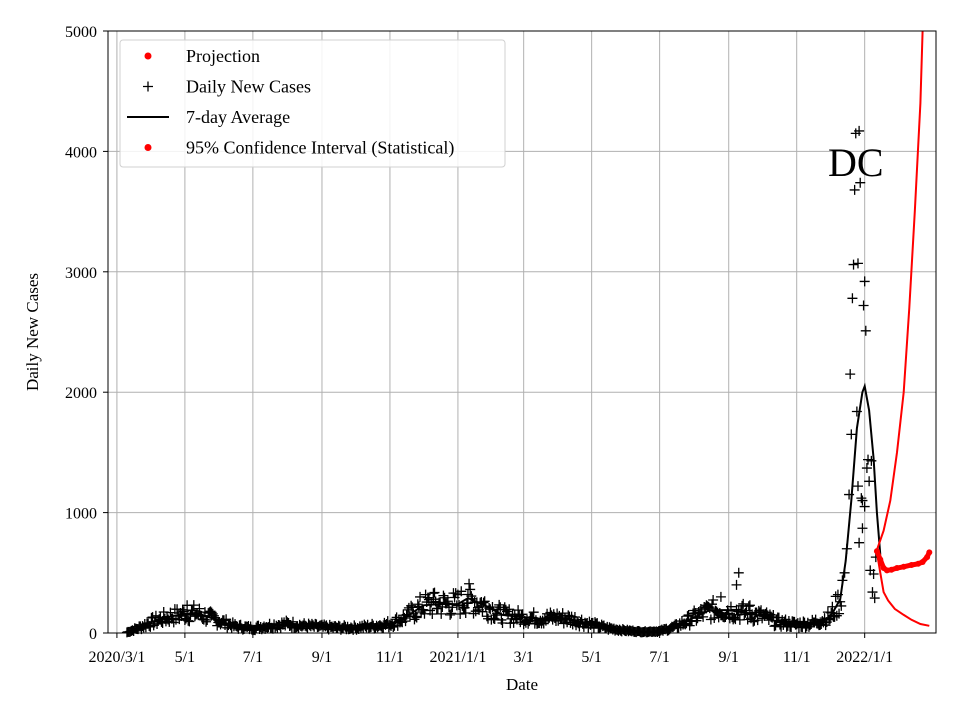 This screenshot has width=960, height=720. Describe the element at coordinates (856, 162) in the screenshot. I see `annotation-label: DC` at that location.